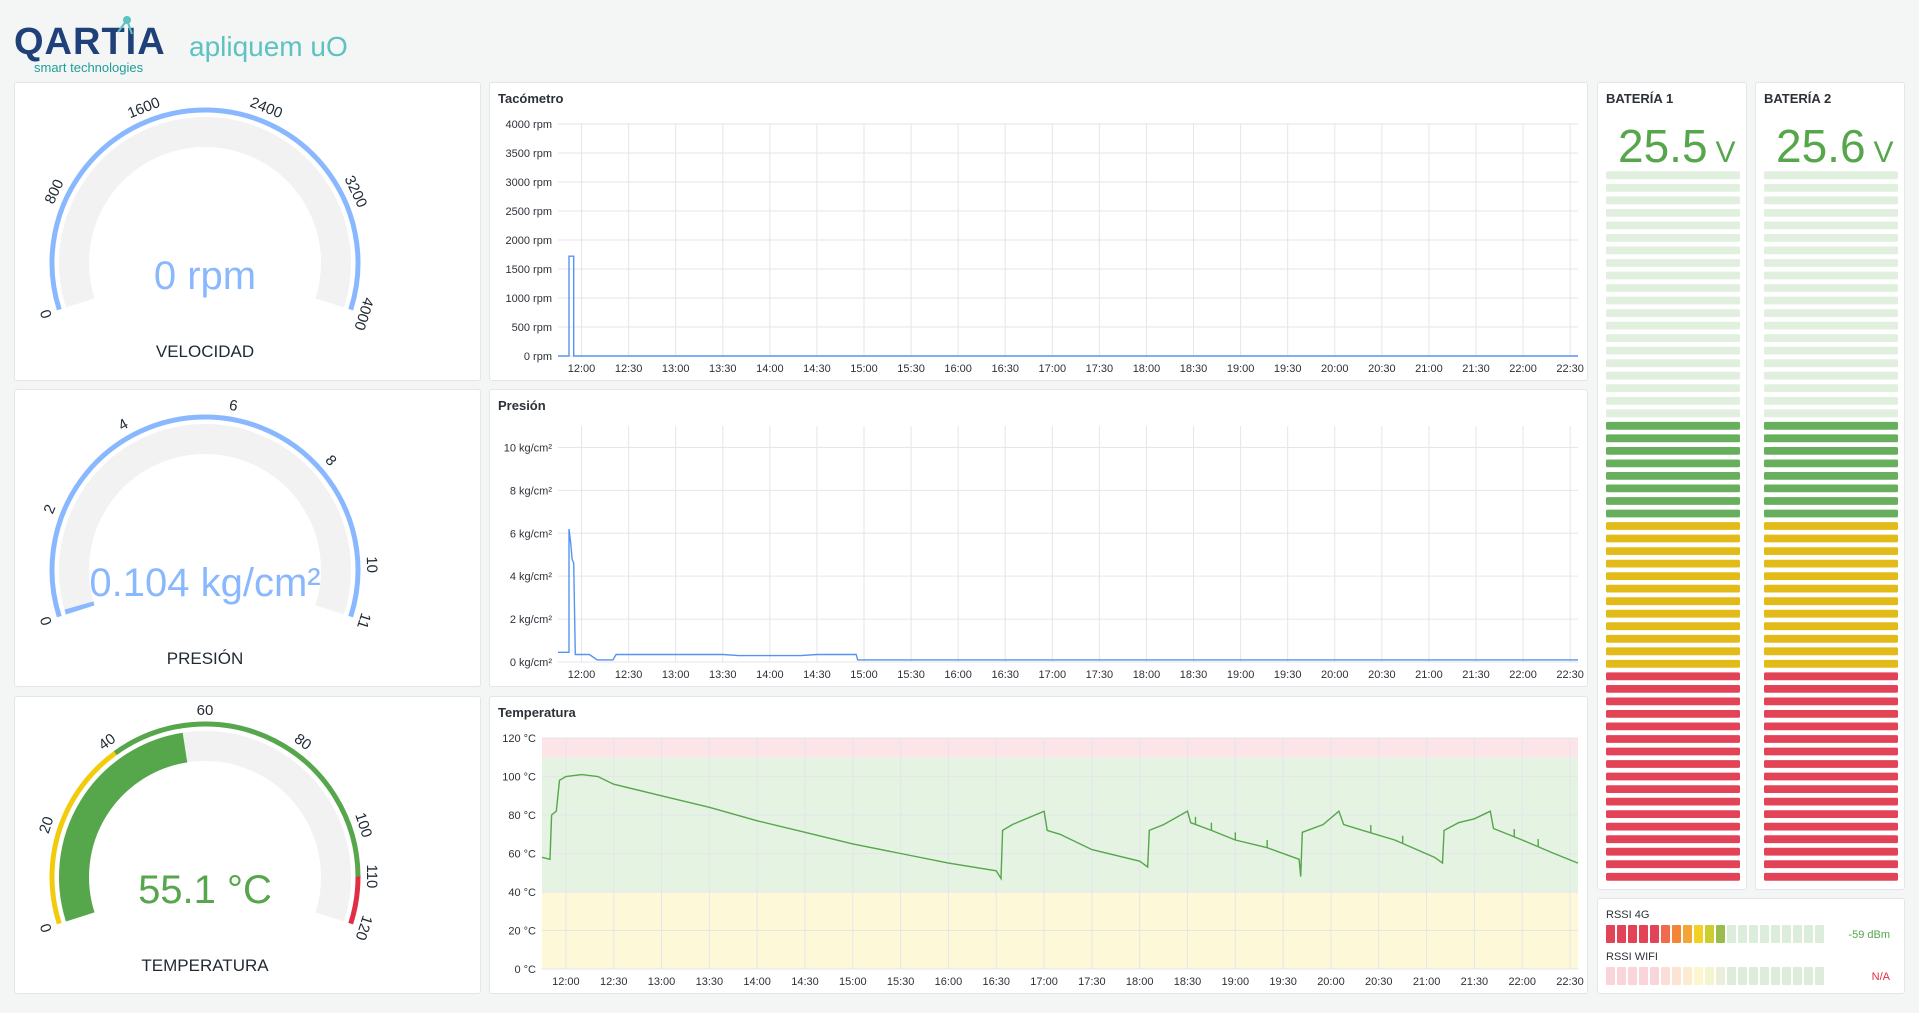 The image size is (1919, 1013). I want to click on rssi-panel: RSSI 4G -59 dBm RSSI WIFI N/A, so click(1751, 946).